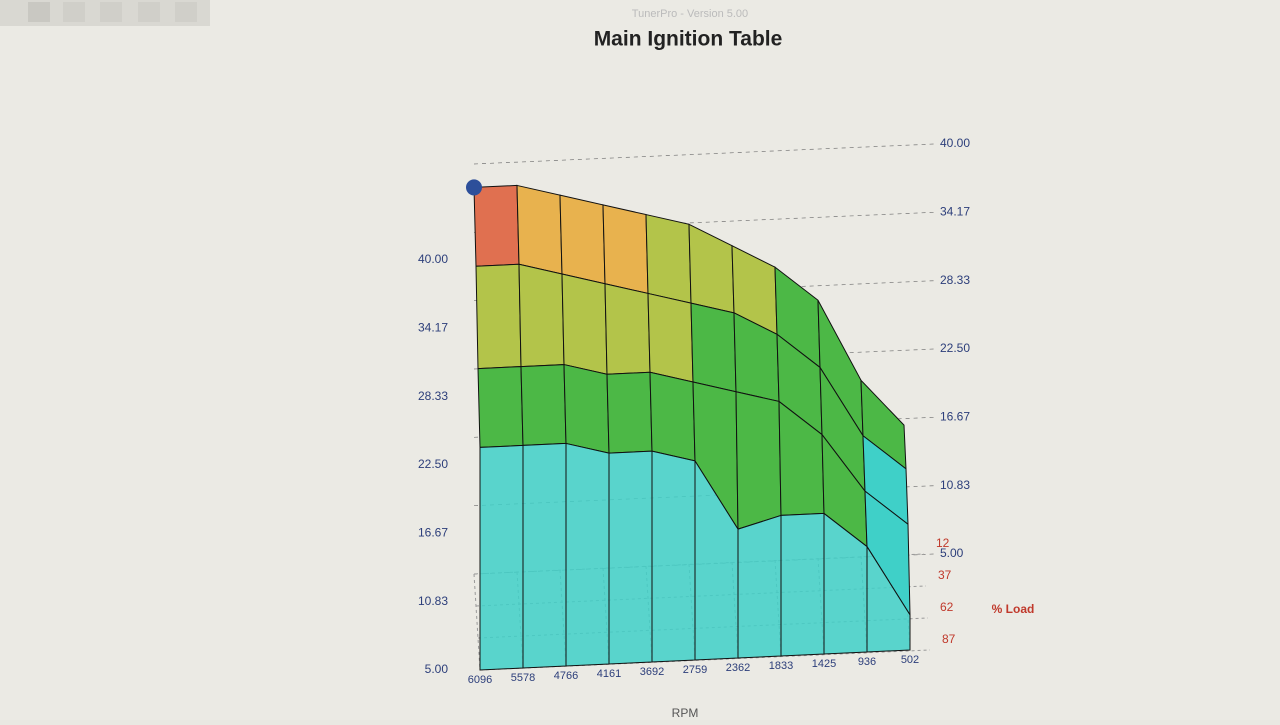  I want to click on chart-title: Main Ignition Table, so click(688, 39).